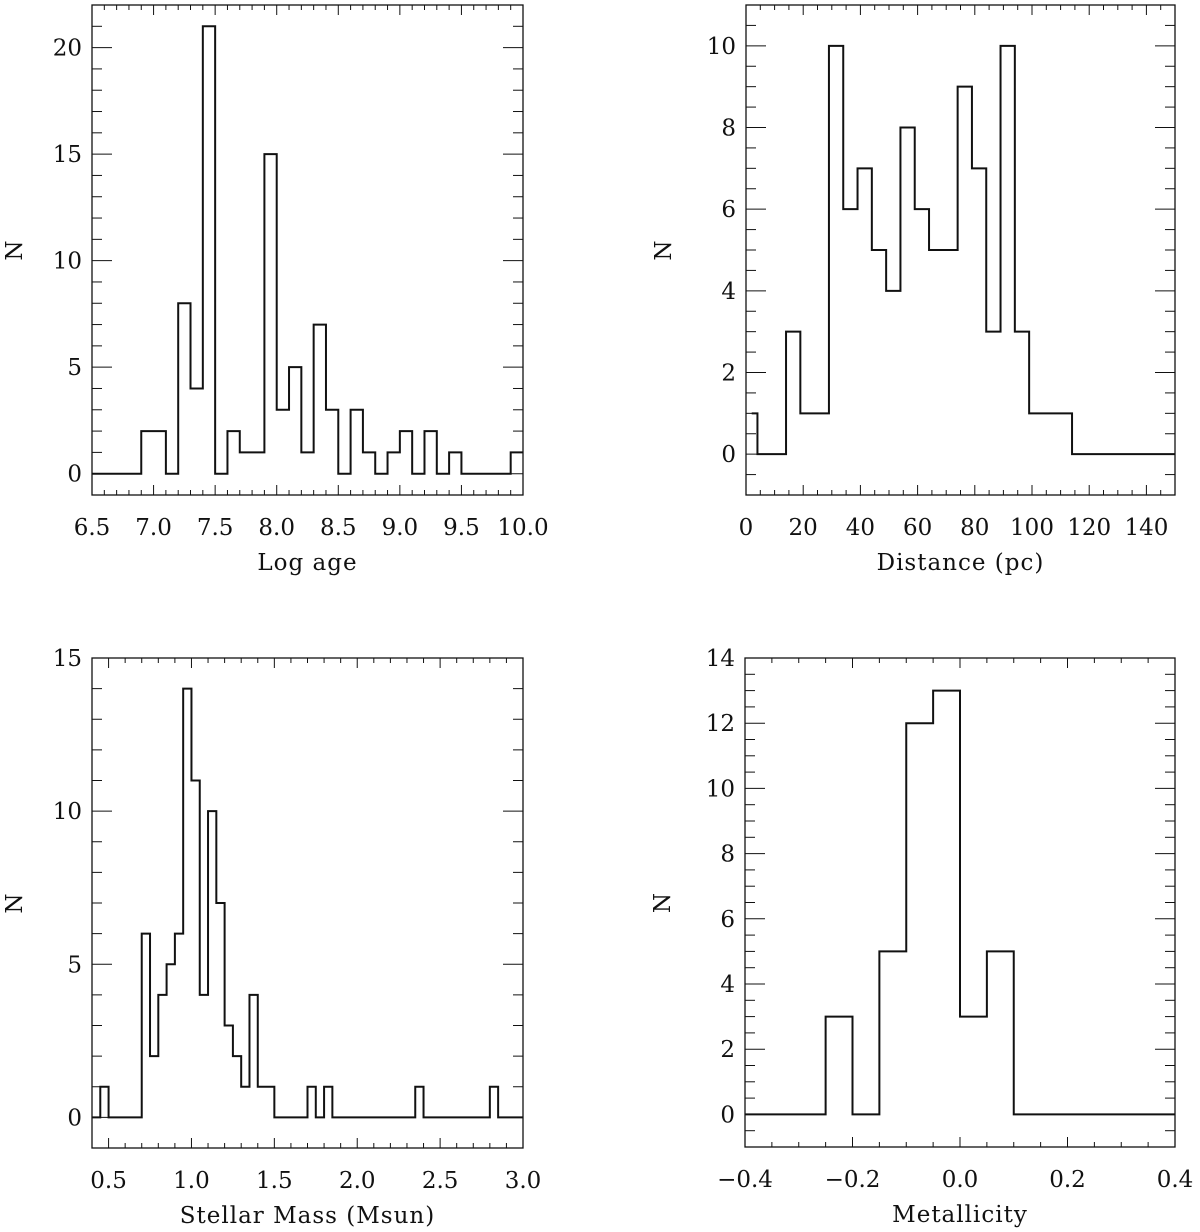  I want to click on y-tick-label: 8, so click(727, 855).